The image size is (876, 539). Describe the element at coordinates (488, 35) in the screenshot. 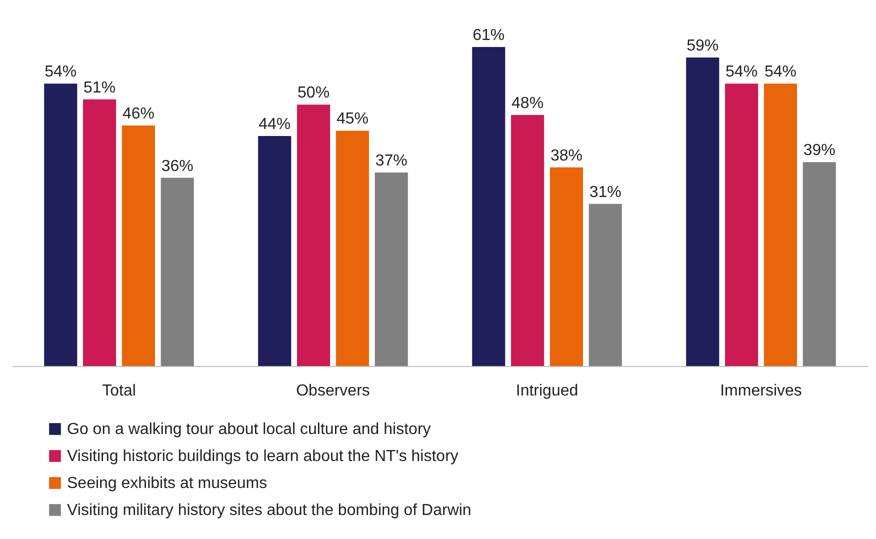

I see `data-label: 61%` at that location.